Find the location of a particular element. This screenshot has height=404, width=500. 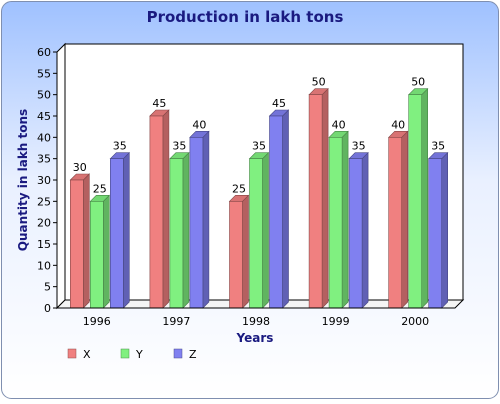

plot-side-wall is located at coordinates (61, 176).